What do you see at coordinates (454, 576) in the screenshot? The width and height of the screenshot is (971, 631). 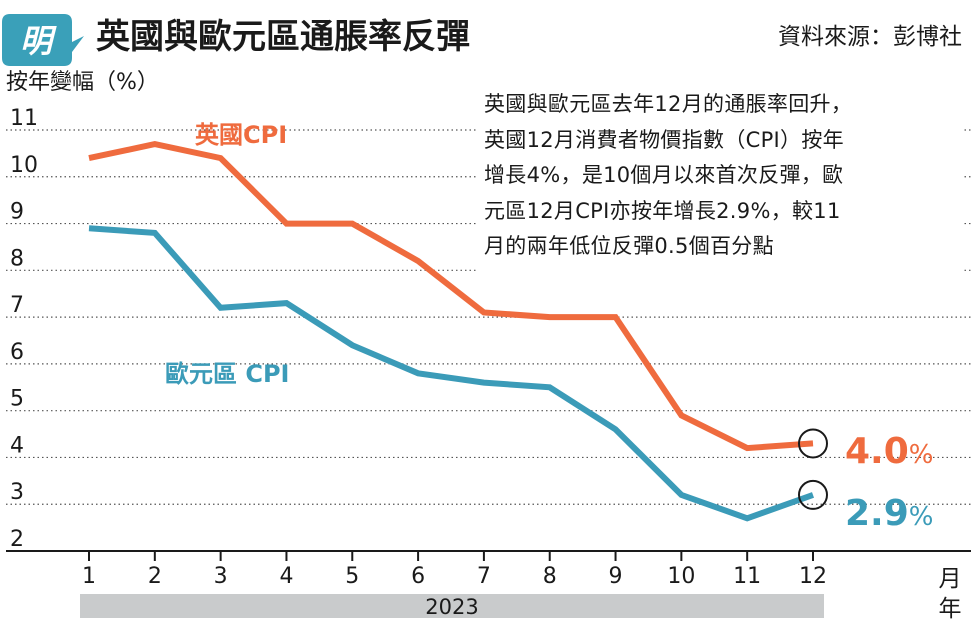 I see `x-tick-labels: 1 2 3 4 5 6 7 8 9 10 11 12` at bounding box center [454, 576].